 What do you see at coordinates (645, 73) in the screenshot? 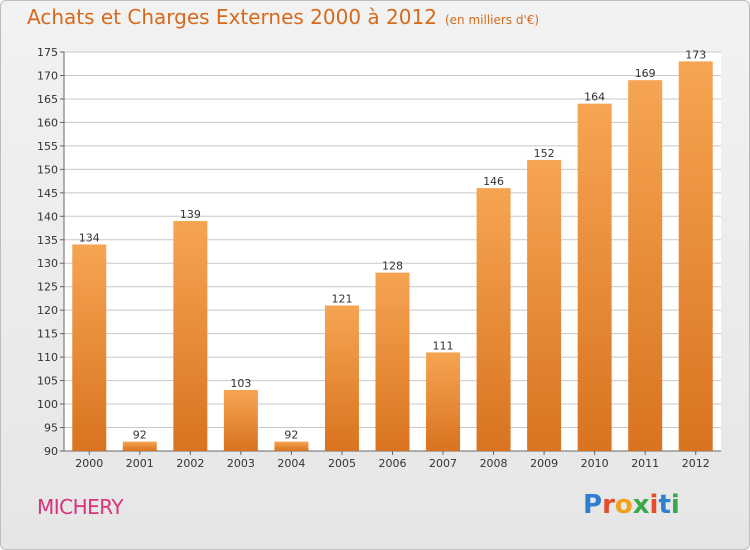
I see `bar-value-label: 169` at bounding box center [645, 73].